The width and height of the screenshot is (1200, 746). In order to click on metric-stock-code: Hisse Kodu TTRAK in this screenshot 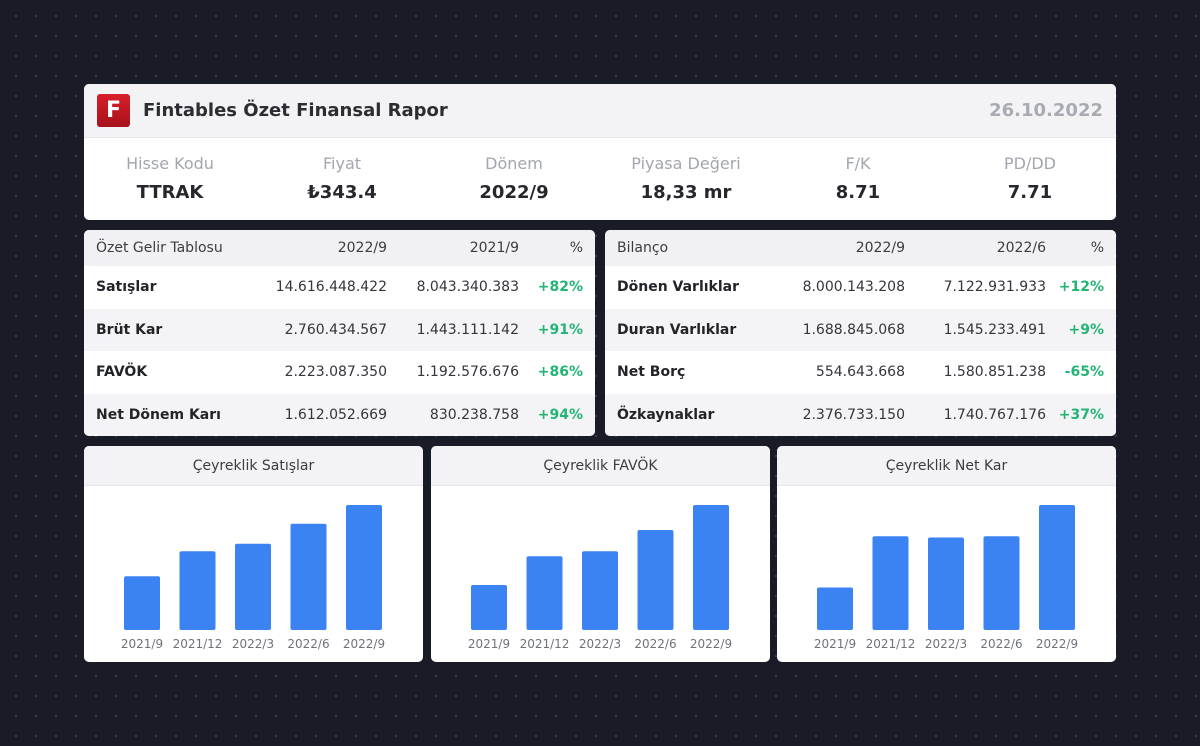, I will do `click(170, 178)`.